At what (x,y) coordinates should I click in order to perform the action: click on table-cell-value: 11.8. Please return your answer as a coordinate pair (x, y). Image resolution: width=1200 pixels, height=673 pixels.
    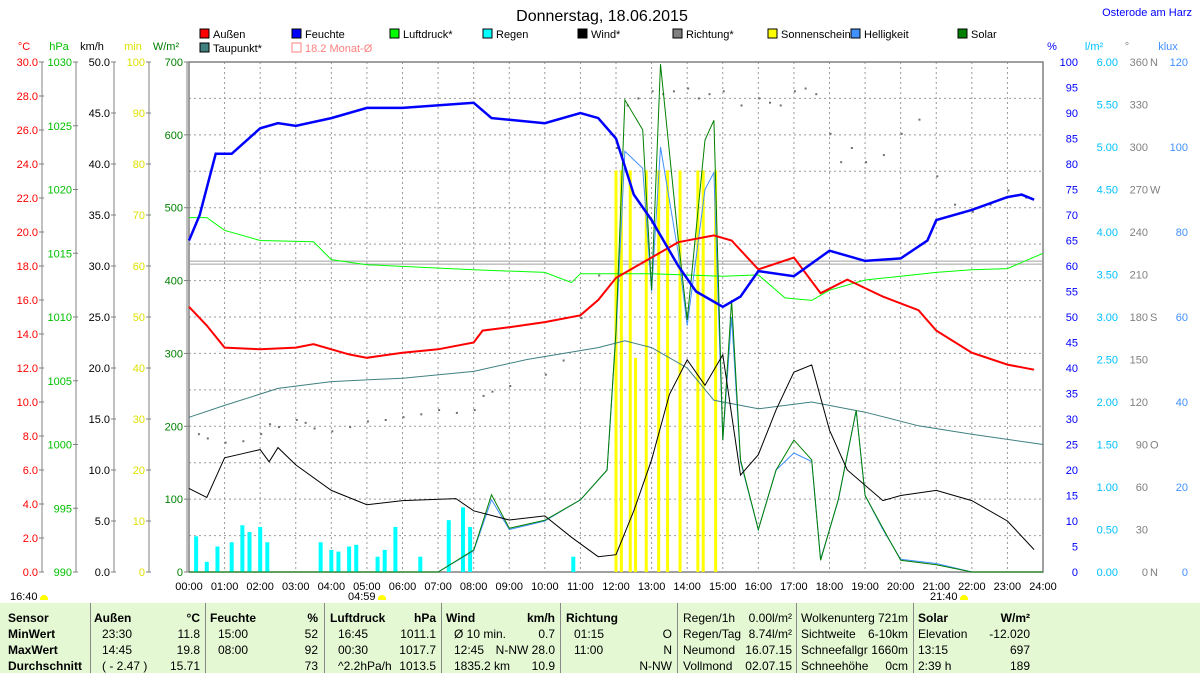
    Looking at the image, I should click on (188, 634).